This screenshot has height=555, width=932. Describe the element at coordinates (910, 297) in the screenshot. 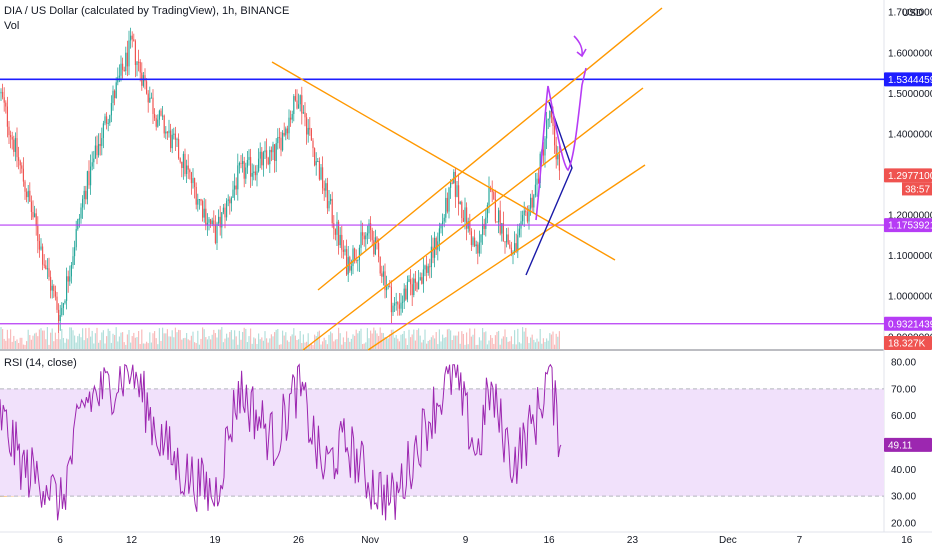

I see `price-tick-label: 1.0000000` at that location.